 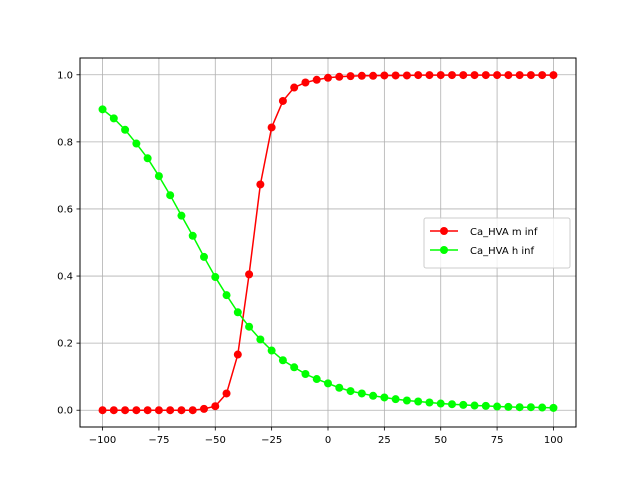 I want to click on y-tick-label: 1.0, so click(x=65, y=75).